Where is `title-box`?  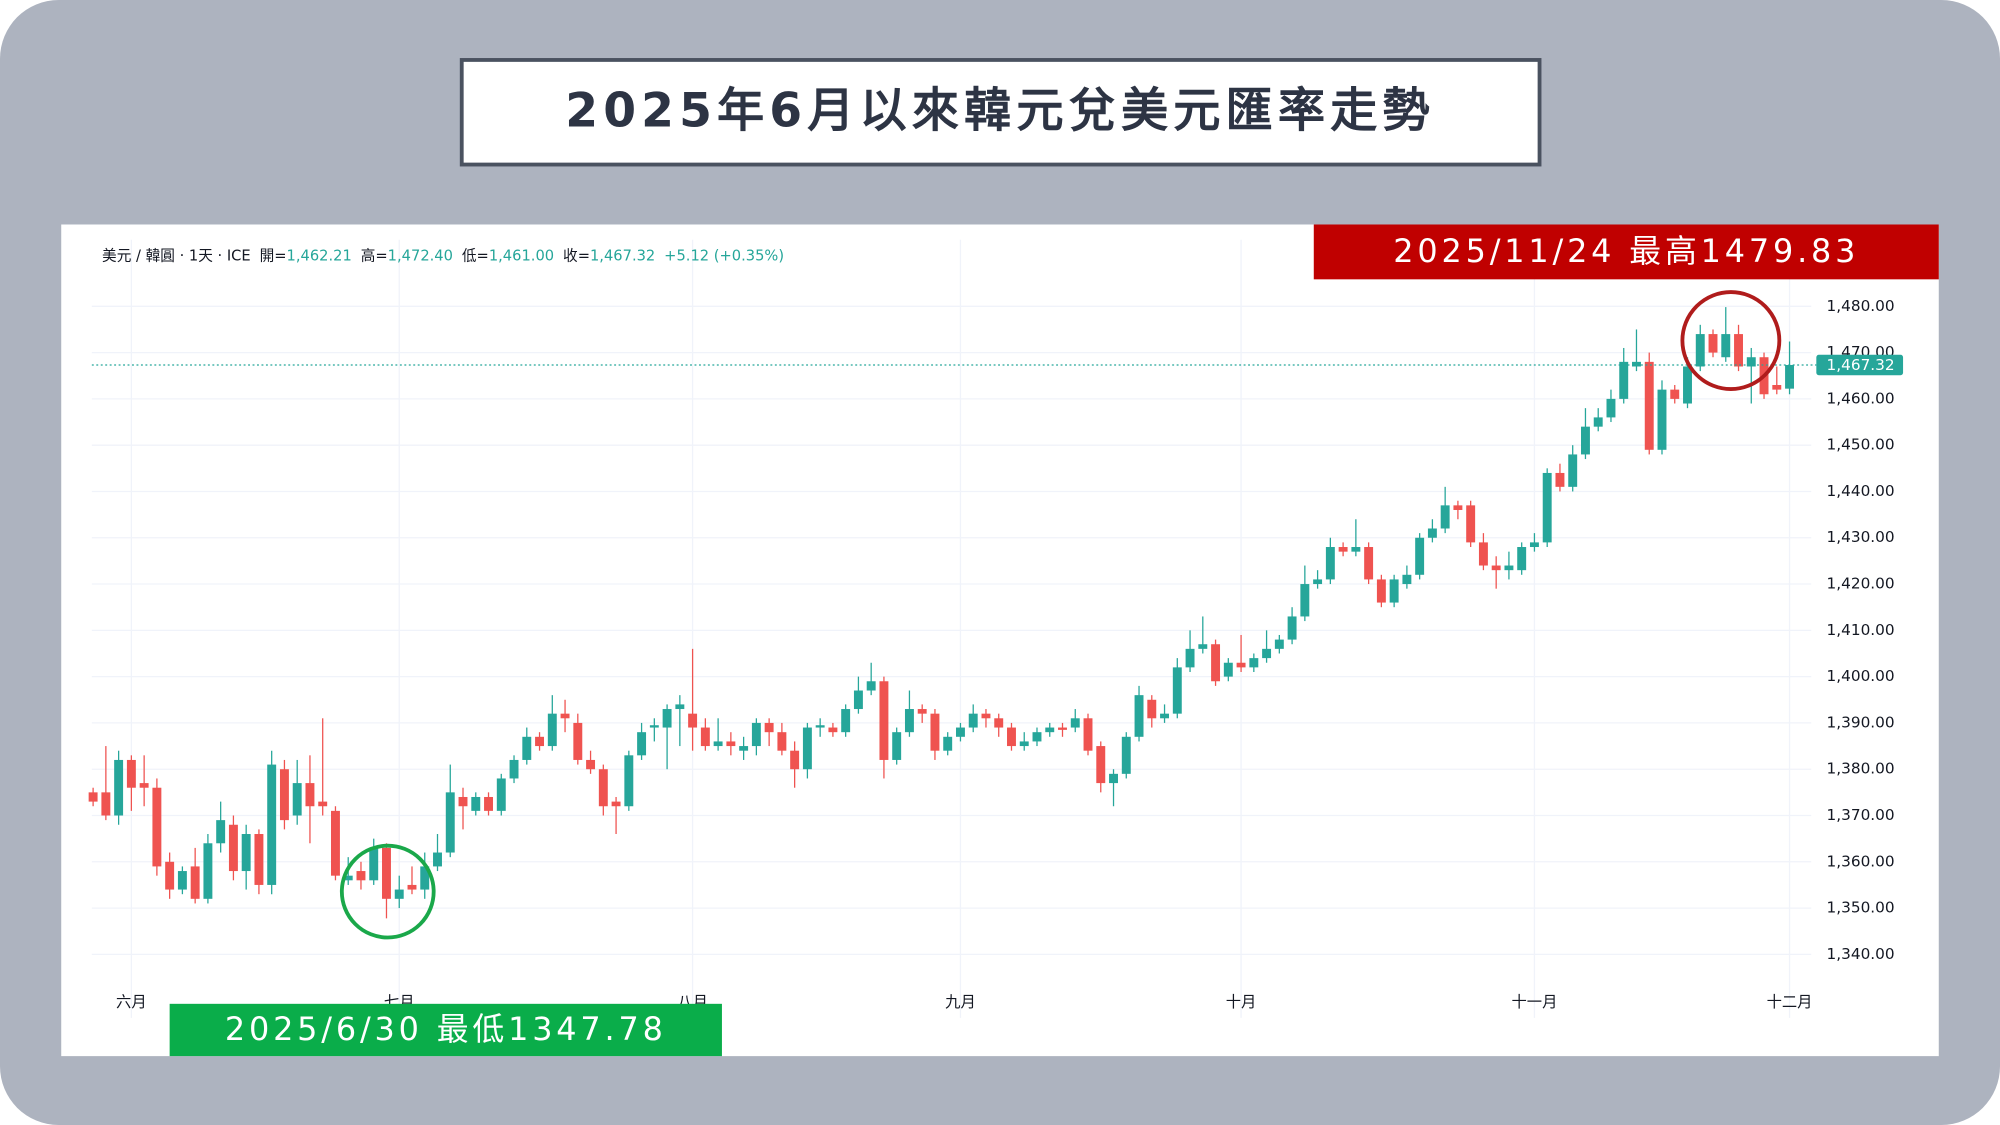
title-box is located at coordinates (1000, 112).